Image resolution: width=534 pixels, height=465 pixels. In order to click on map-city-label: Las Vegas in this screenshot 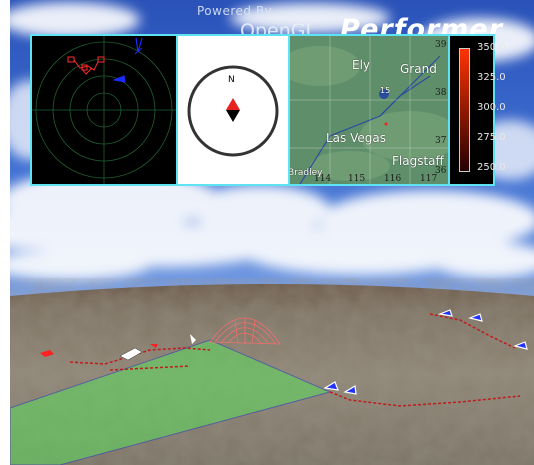, I will do `click(356, 138)`.